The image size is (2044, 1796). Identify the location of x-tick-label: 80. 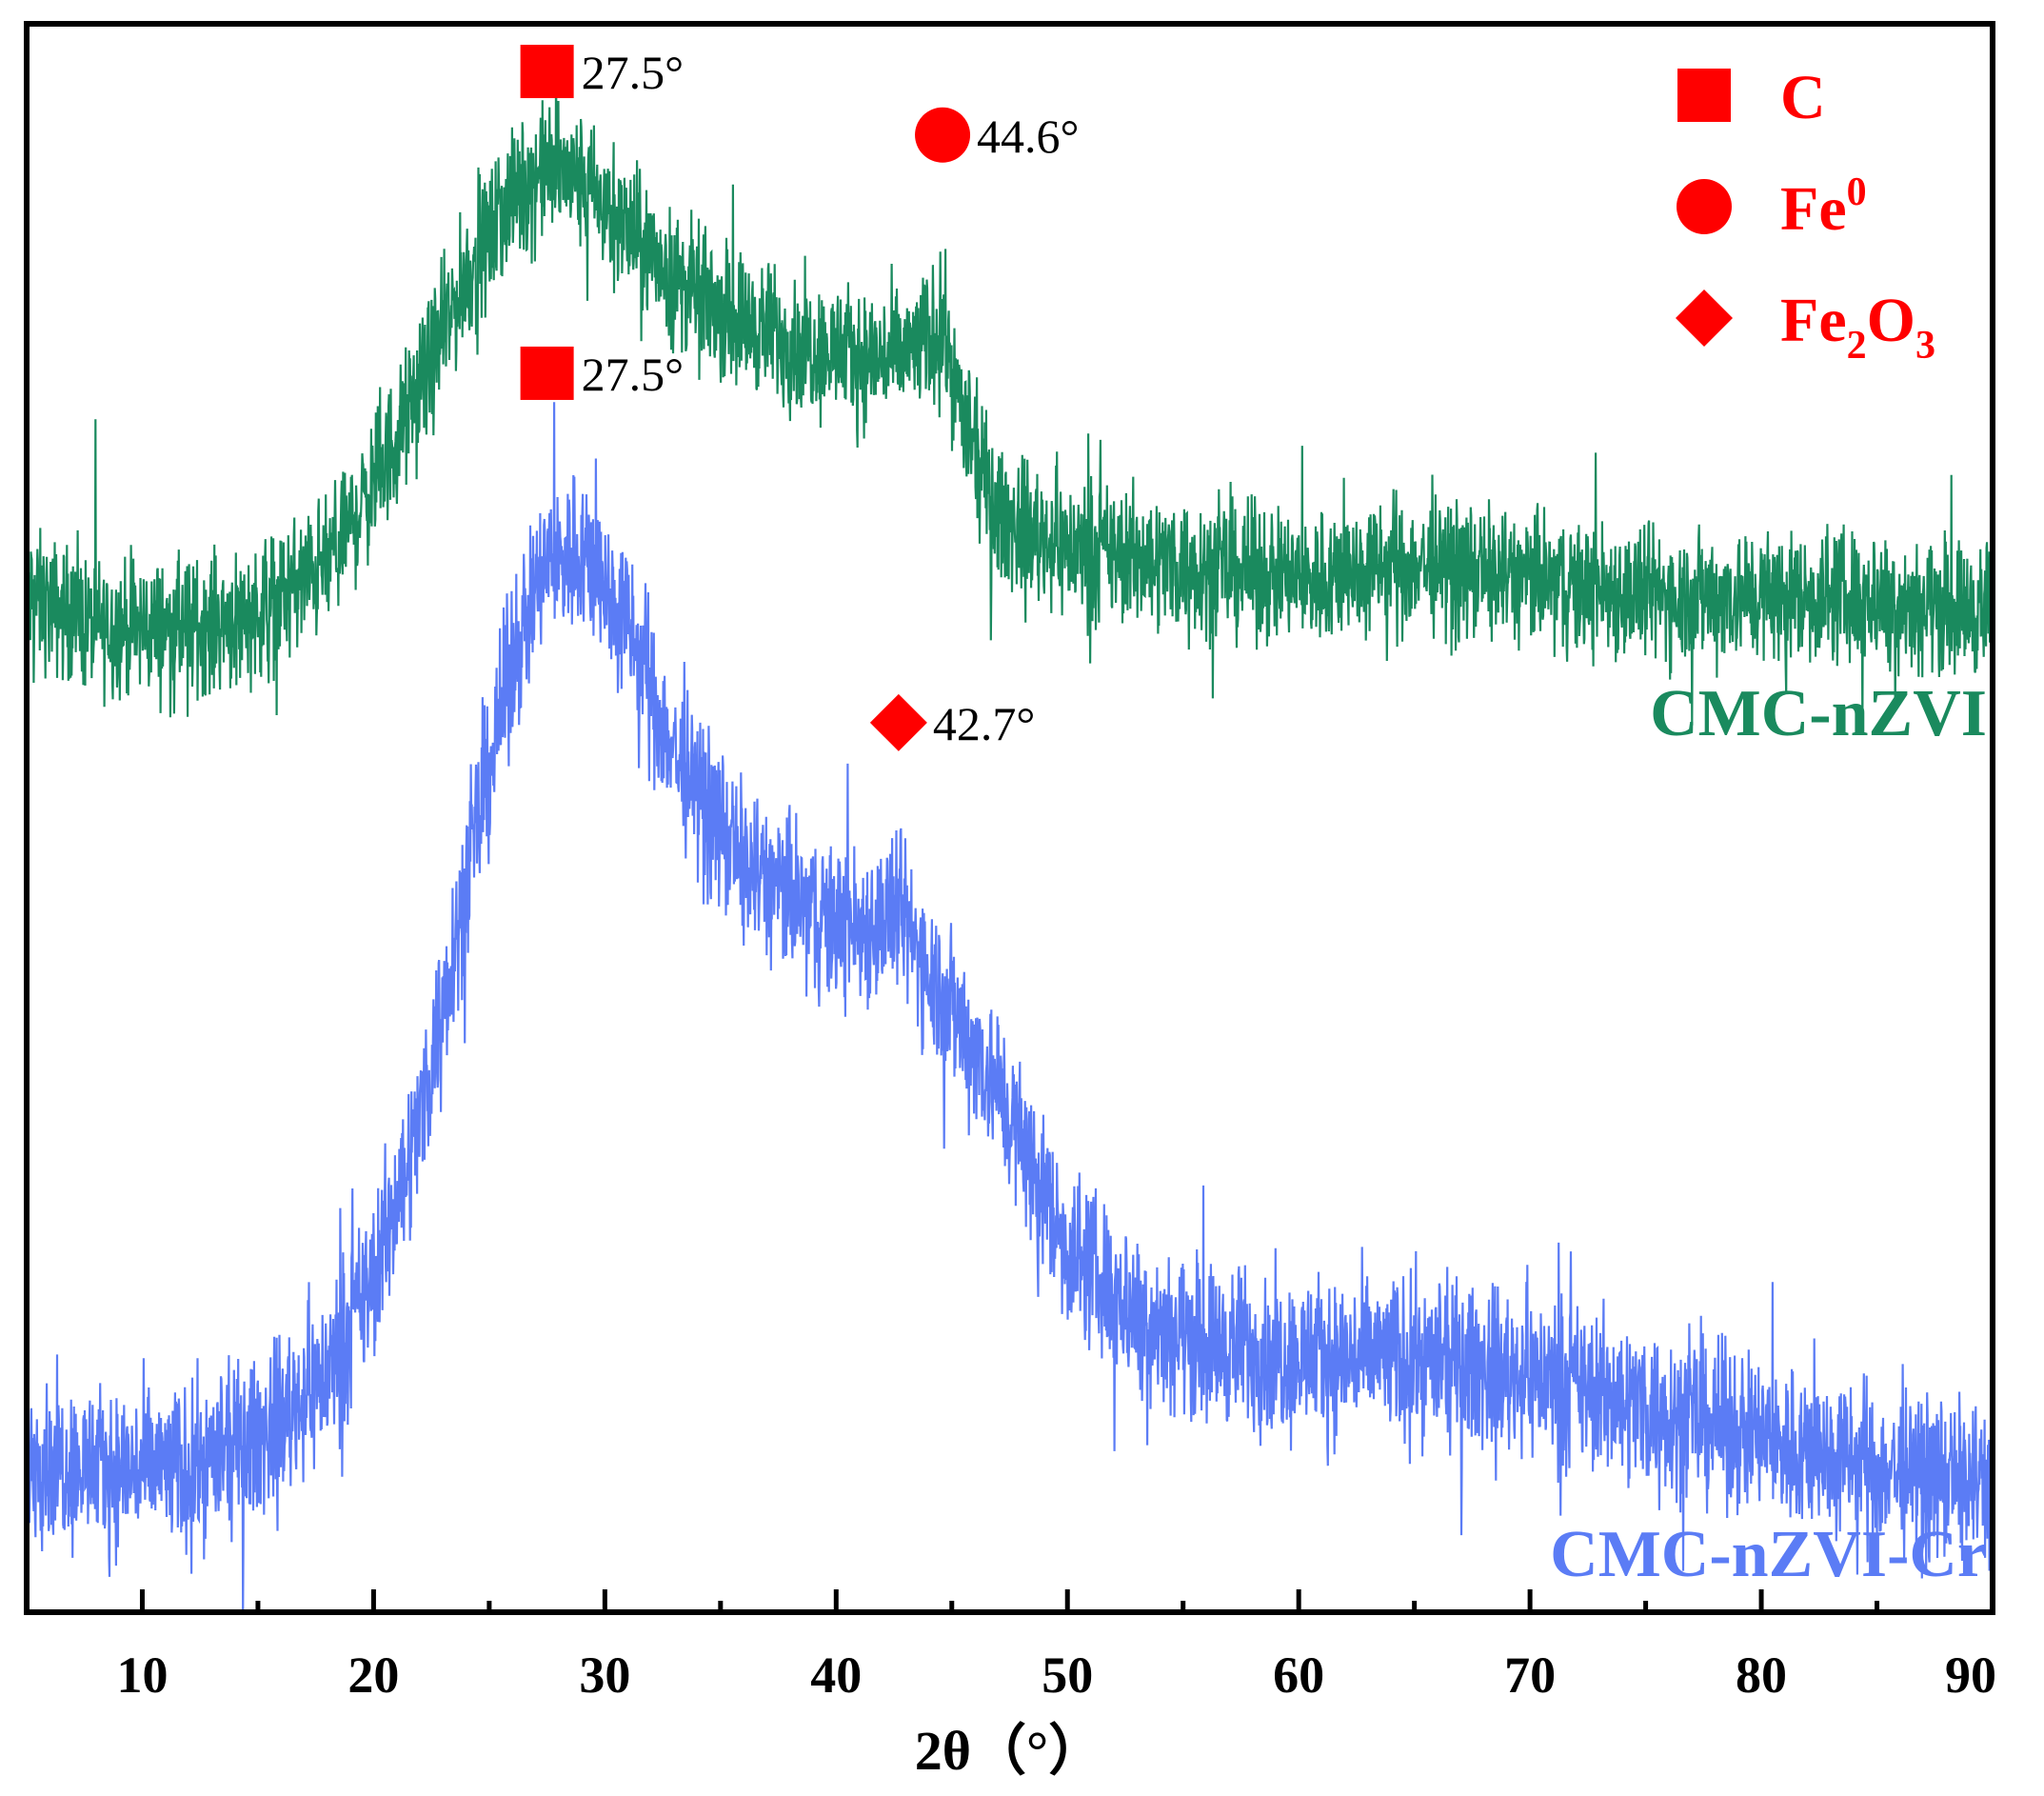
(1761, 1675).